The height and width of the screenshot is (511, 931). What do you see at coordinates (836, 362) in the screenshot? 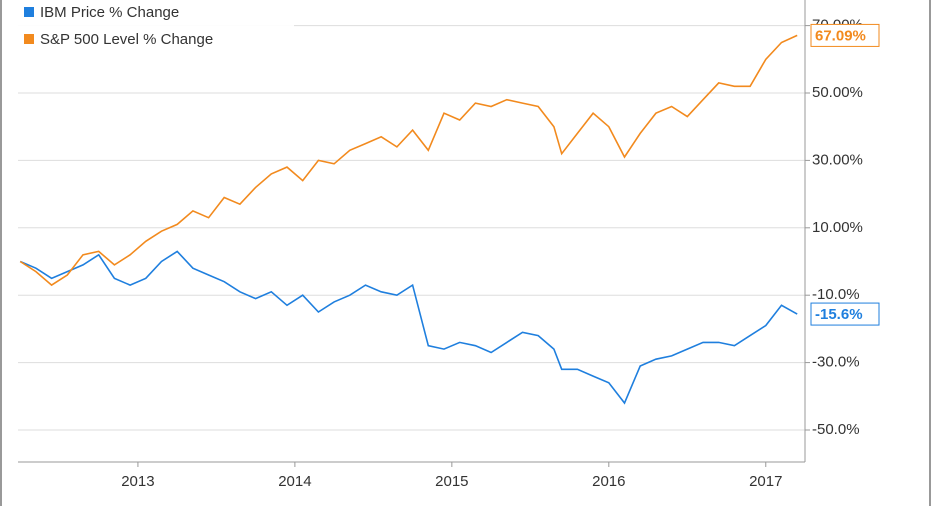
I see `y-tick-label: -30.0%` at bounding box center [836, 362].